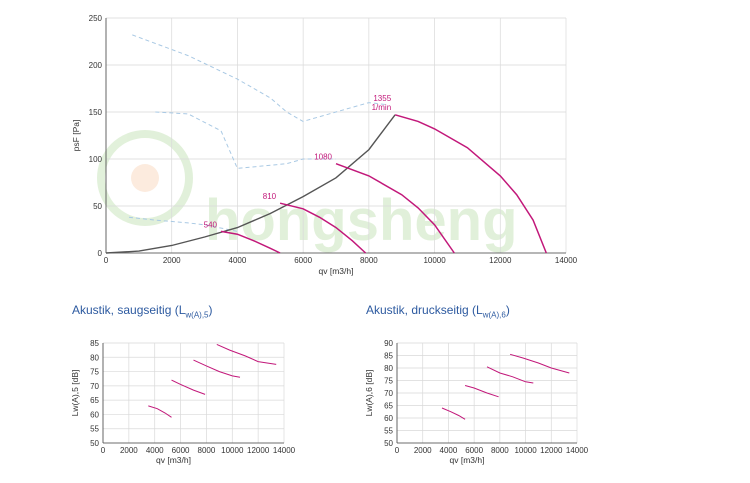 The height and width of the screenshot is (483, 750). I want to click on pressure-acoustic-title: Akustik, druckseitig (Lw(A),6), so click(438, 311).